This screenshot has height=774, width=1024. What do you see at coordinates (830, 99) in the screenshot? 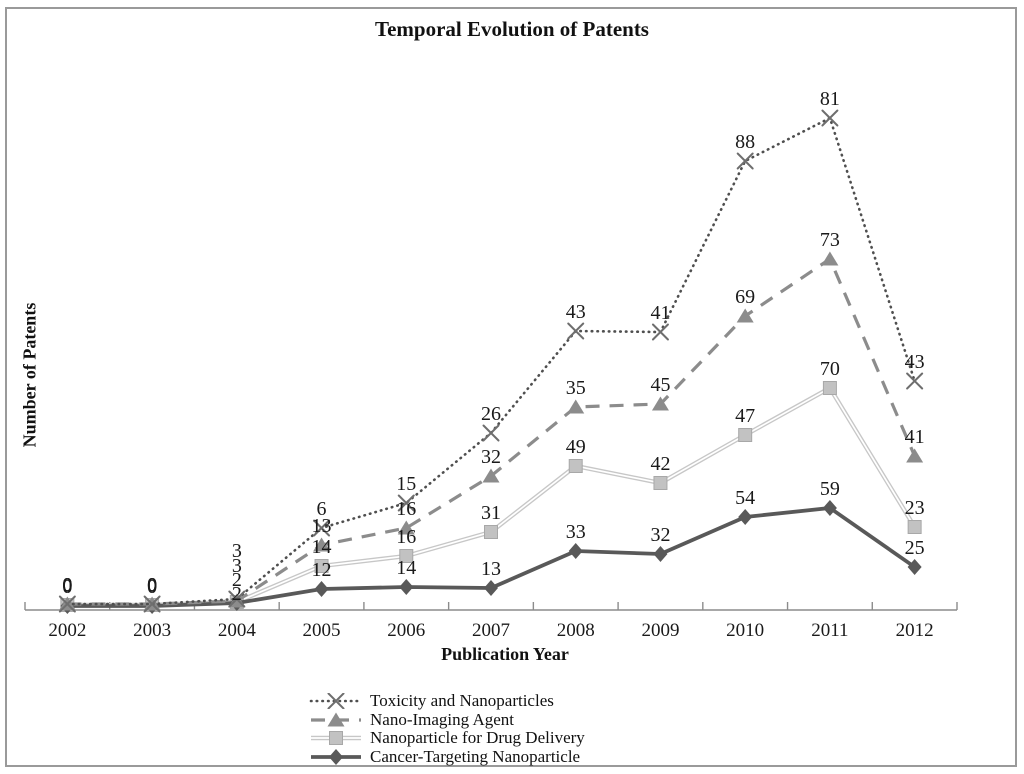
I see `data-label: 81` at bounding box center [830, 99].